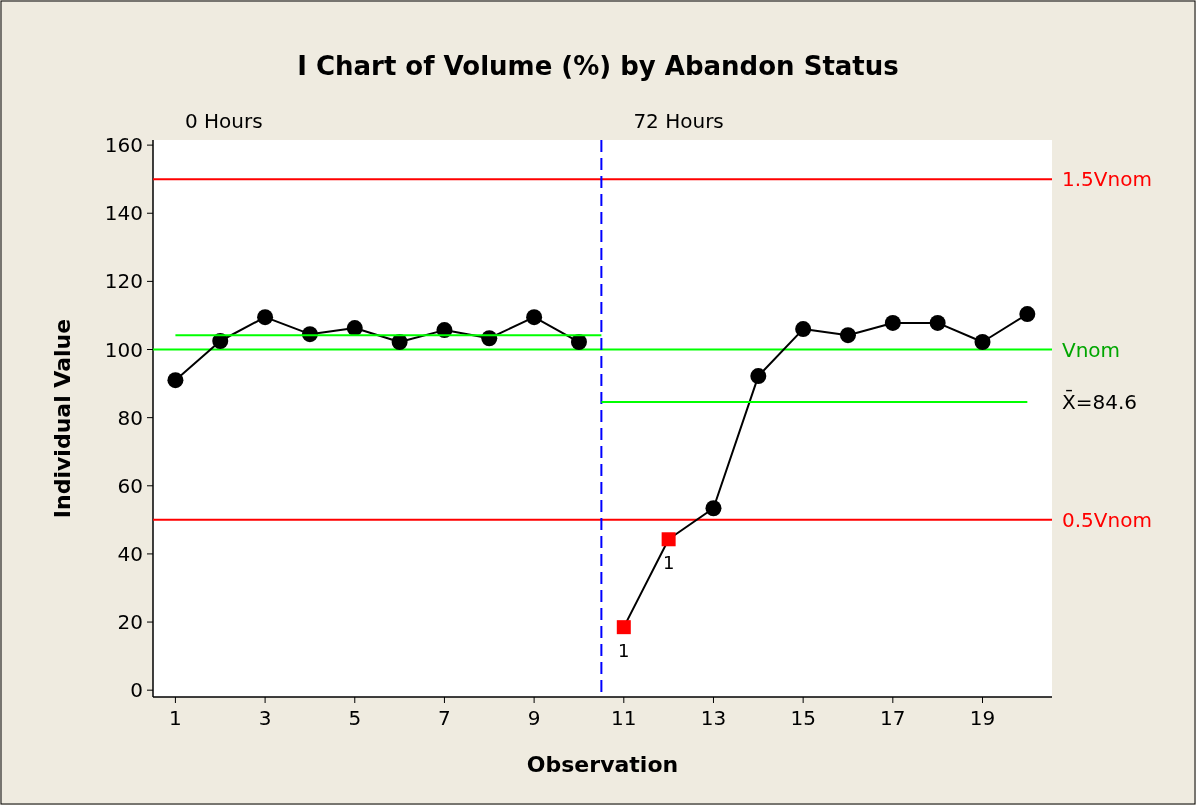 The height and width of the screenshot is (805, 1196). Describe the element at coordinates (1099, 401) in the screenshot. I see `series-label: X̄=84.6` at that location.